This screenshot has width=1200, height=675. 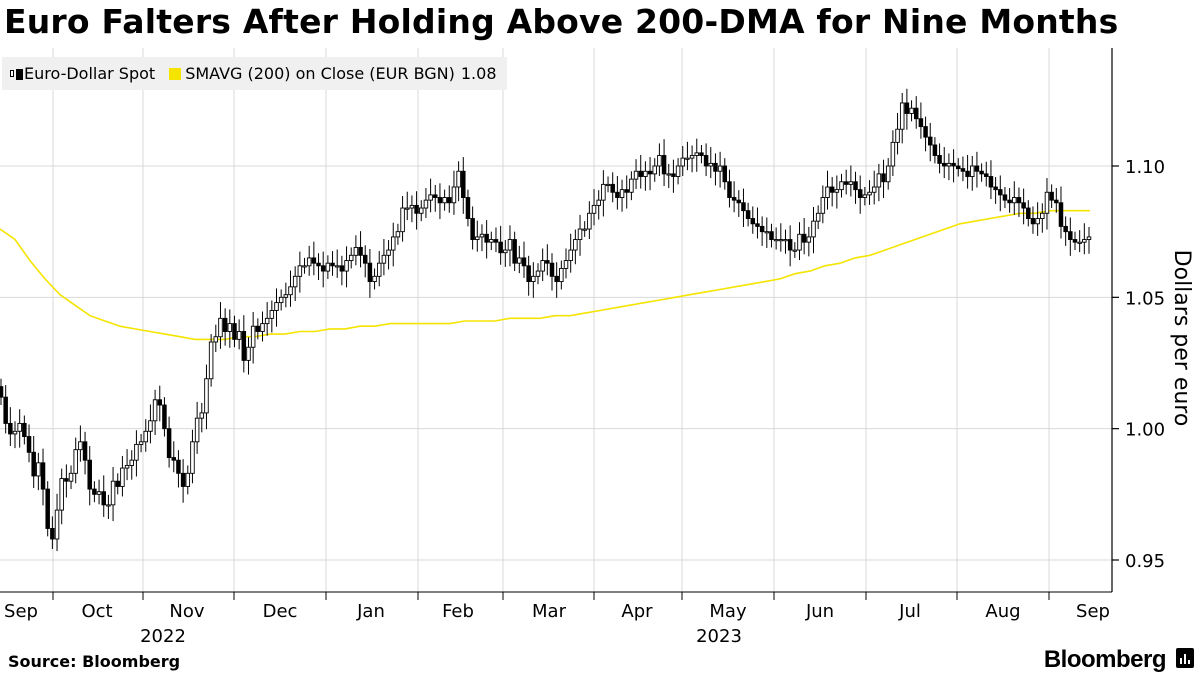 What do you see at coordinates (1181, 338) in the screenshot?
I see `y-axis-label: Dollars per euro` at bounding box center [1181, 338].